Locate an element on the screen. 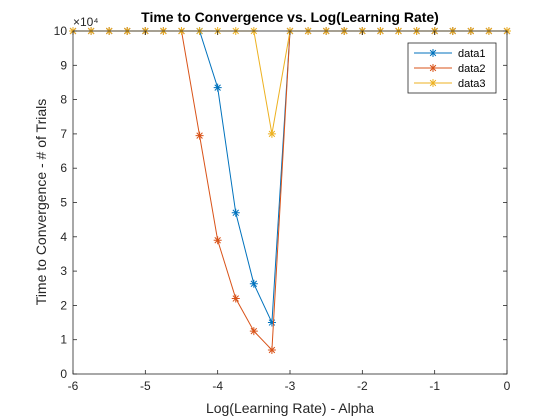 The image size is (560, 420). x-tick-label: -1 is located at coordinates (434, 386).